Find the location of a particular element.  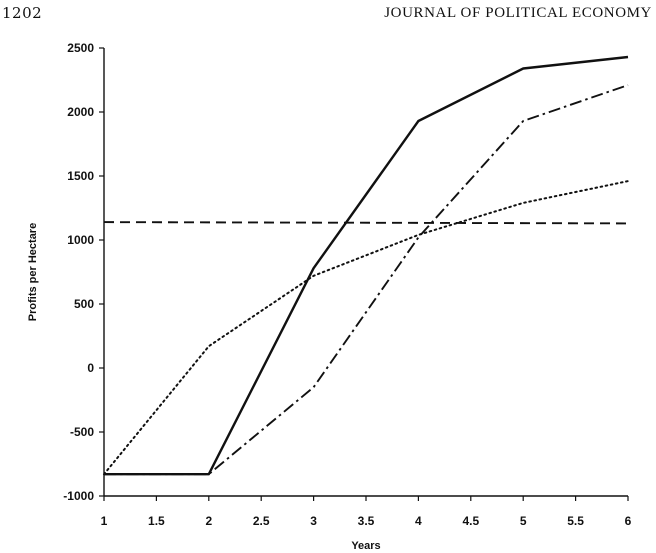

y-tick-label: 2000 is located at coordinates (80, 112).